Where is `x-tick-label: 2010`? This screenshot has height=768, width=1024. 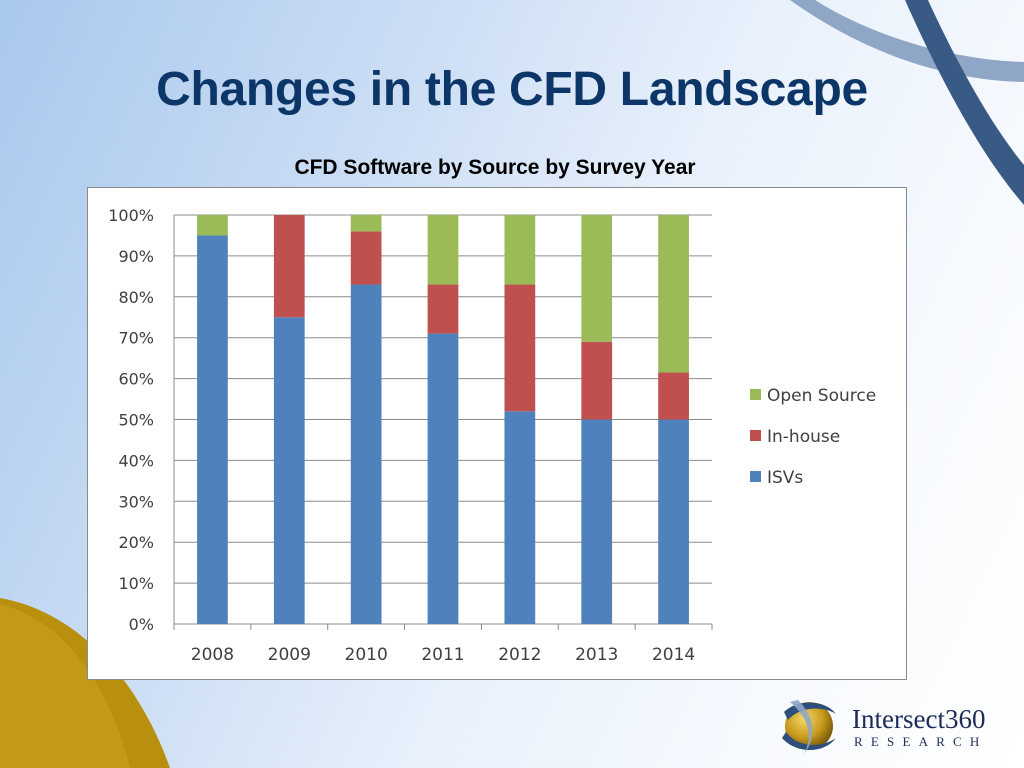 x-tick-label: 2010 is located at coordinates (366, 655).